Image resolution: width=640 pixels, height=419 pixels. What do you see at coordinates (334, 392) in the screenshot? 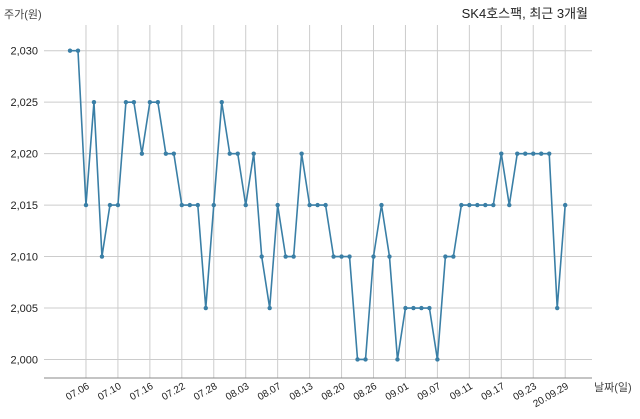
I see `x-tick-label: 08.20` at bounding box center [334, 392].